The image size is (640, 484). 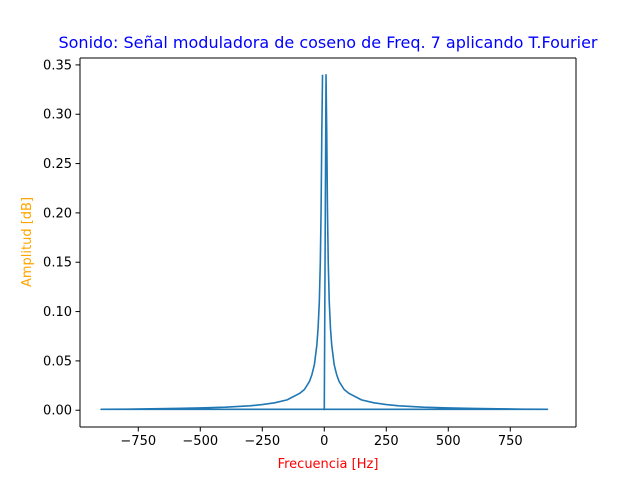 I want to click on y-tick-label: 0.25, so click(x=57, y=164).